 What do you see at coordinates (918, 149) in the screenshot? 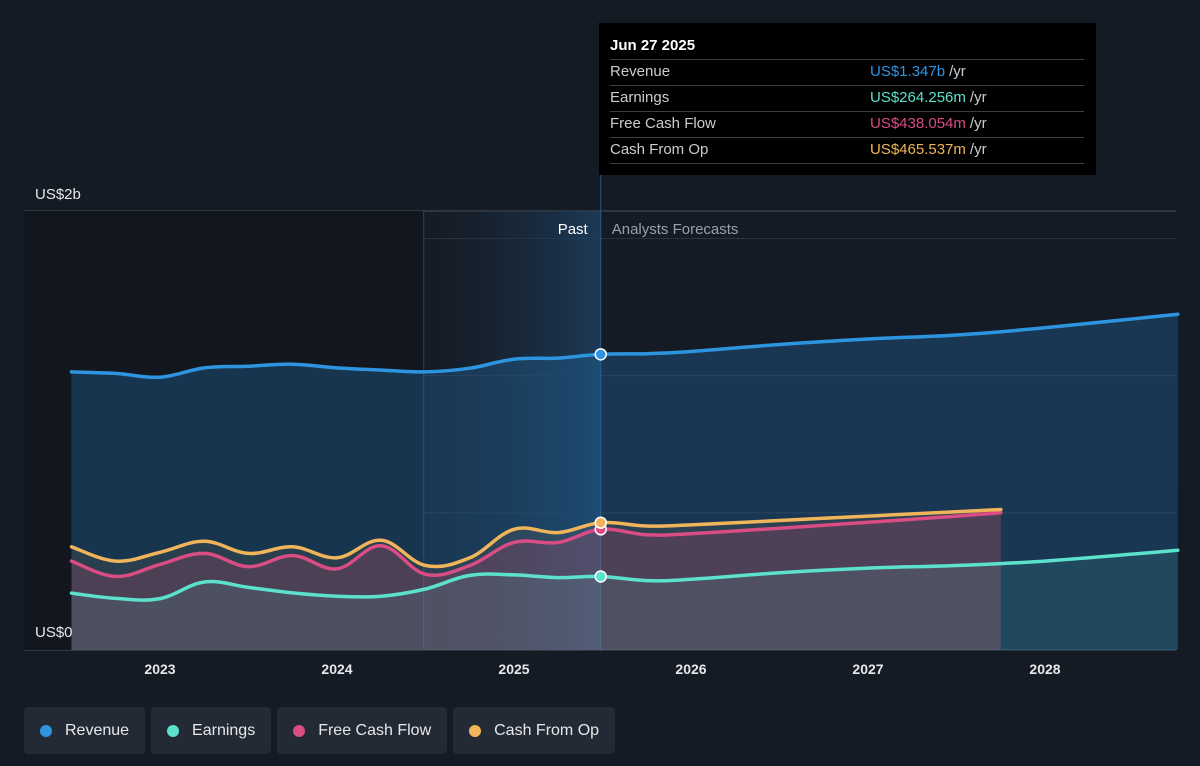
I see `tooltip-value: US$465.537m` at bounding box center [918, 149].